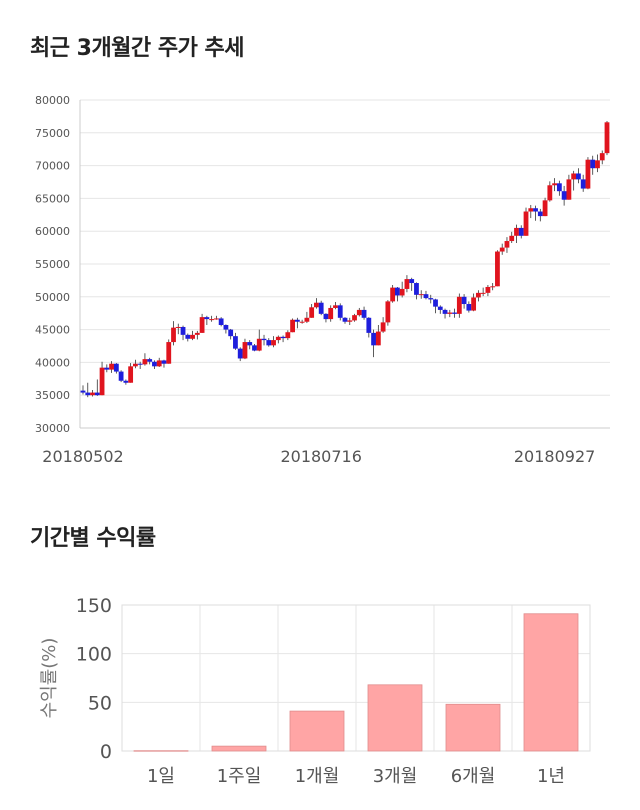 This screenshot has height=810, width=640. What do you see at coordinates (52, 395) in the screenshot?
I see `y-tick-label: 35000` at bounding box center [52, 395].